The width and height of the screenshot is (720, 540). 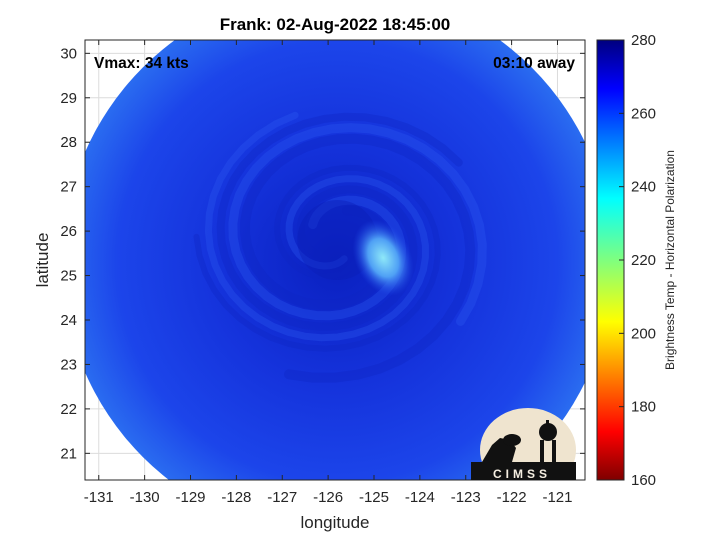 What do you see at coordinates (141, 63) in the screenshot?
I see `vmax-annotation: Vmax: 34 kts` at bounding box center [141, 63].